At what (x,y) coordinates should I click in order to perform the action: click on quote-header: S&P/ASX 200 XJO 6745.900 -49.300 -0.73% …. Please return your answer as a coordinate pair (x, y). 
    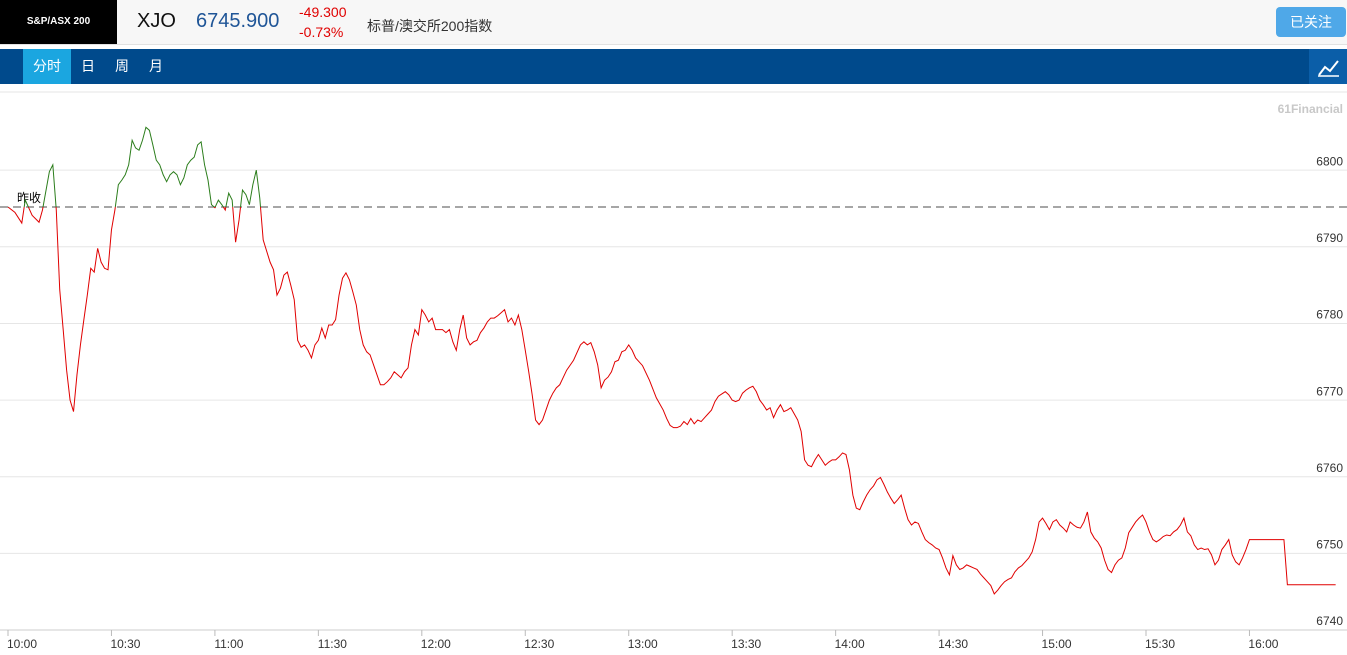
    Looking at the image, I should click on (673, 22).